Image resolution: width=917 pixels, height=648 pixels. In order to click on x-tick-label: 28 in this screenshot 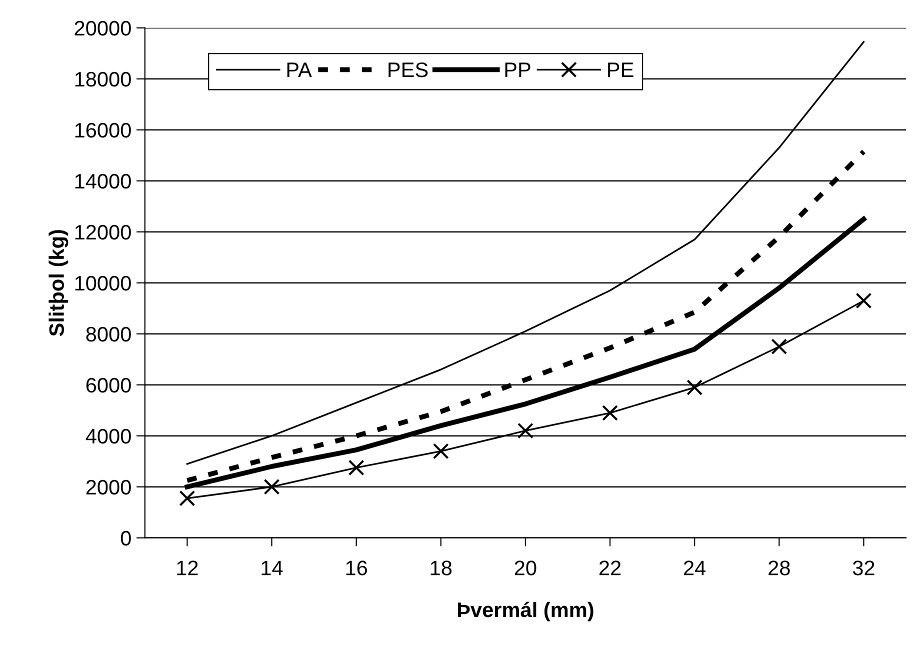, I will do `click(779, 568)`.